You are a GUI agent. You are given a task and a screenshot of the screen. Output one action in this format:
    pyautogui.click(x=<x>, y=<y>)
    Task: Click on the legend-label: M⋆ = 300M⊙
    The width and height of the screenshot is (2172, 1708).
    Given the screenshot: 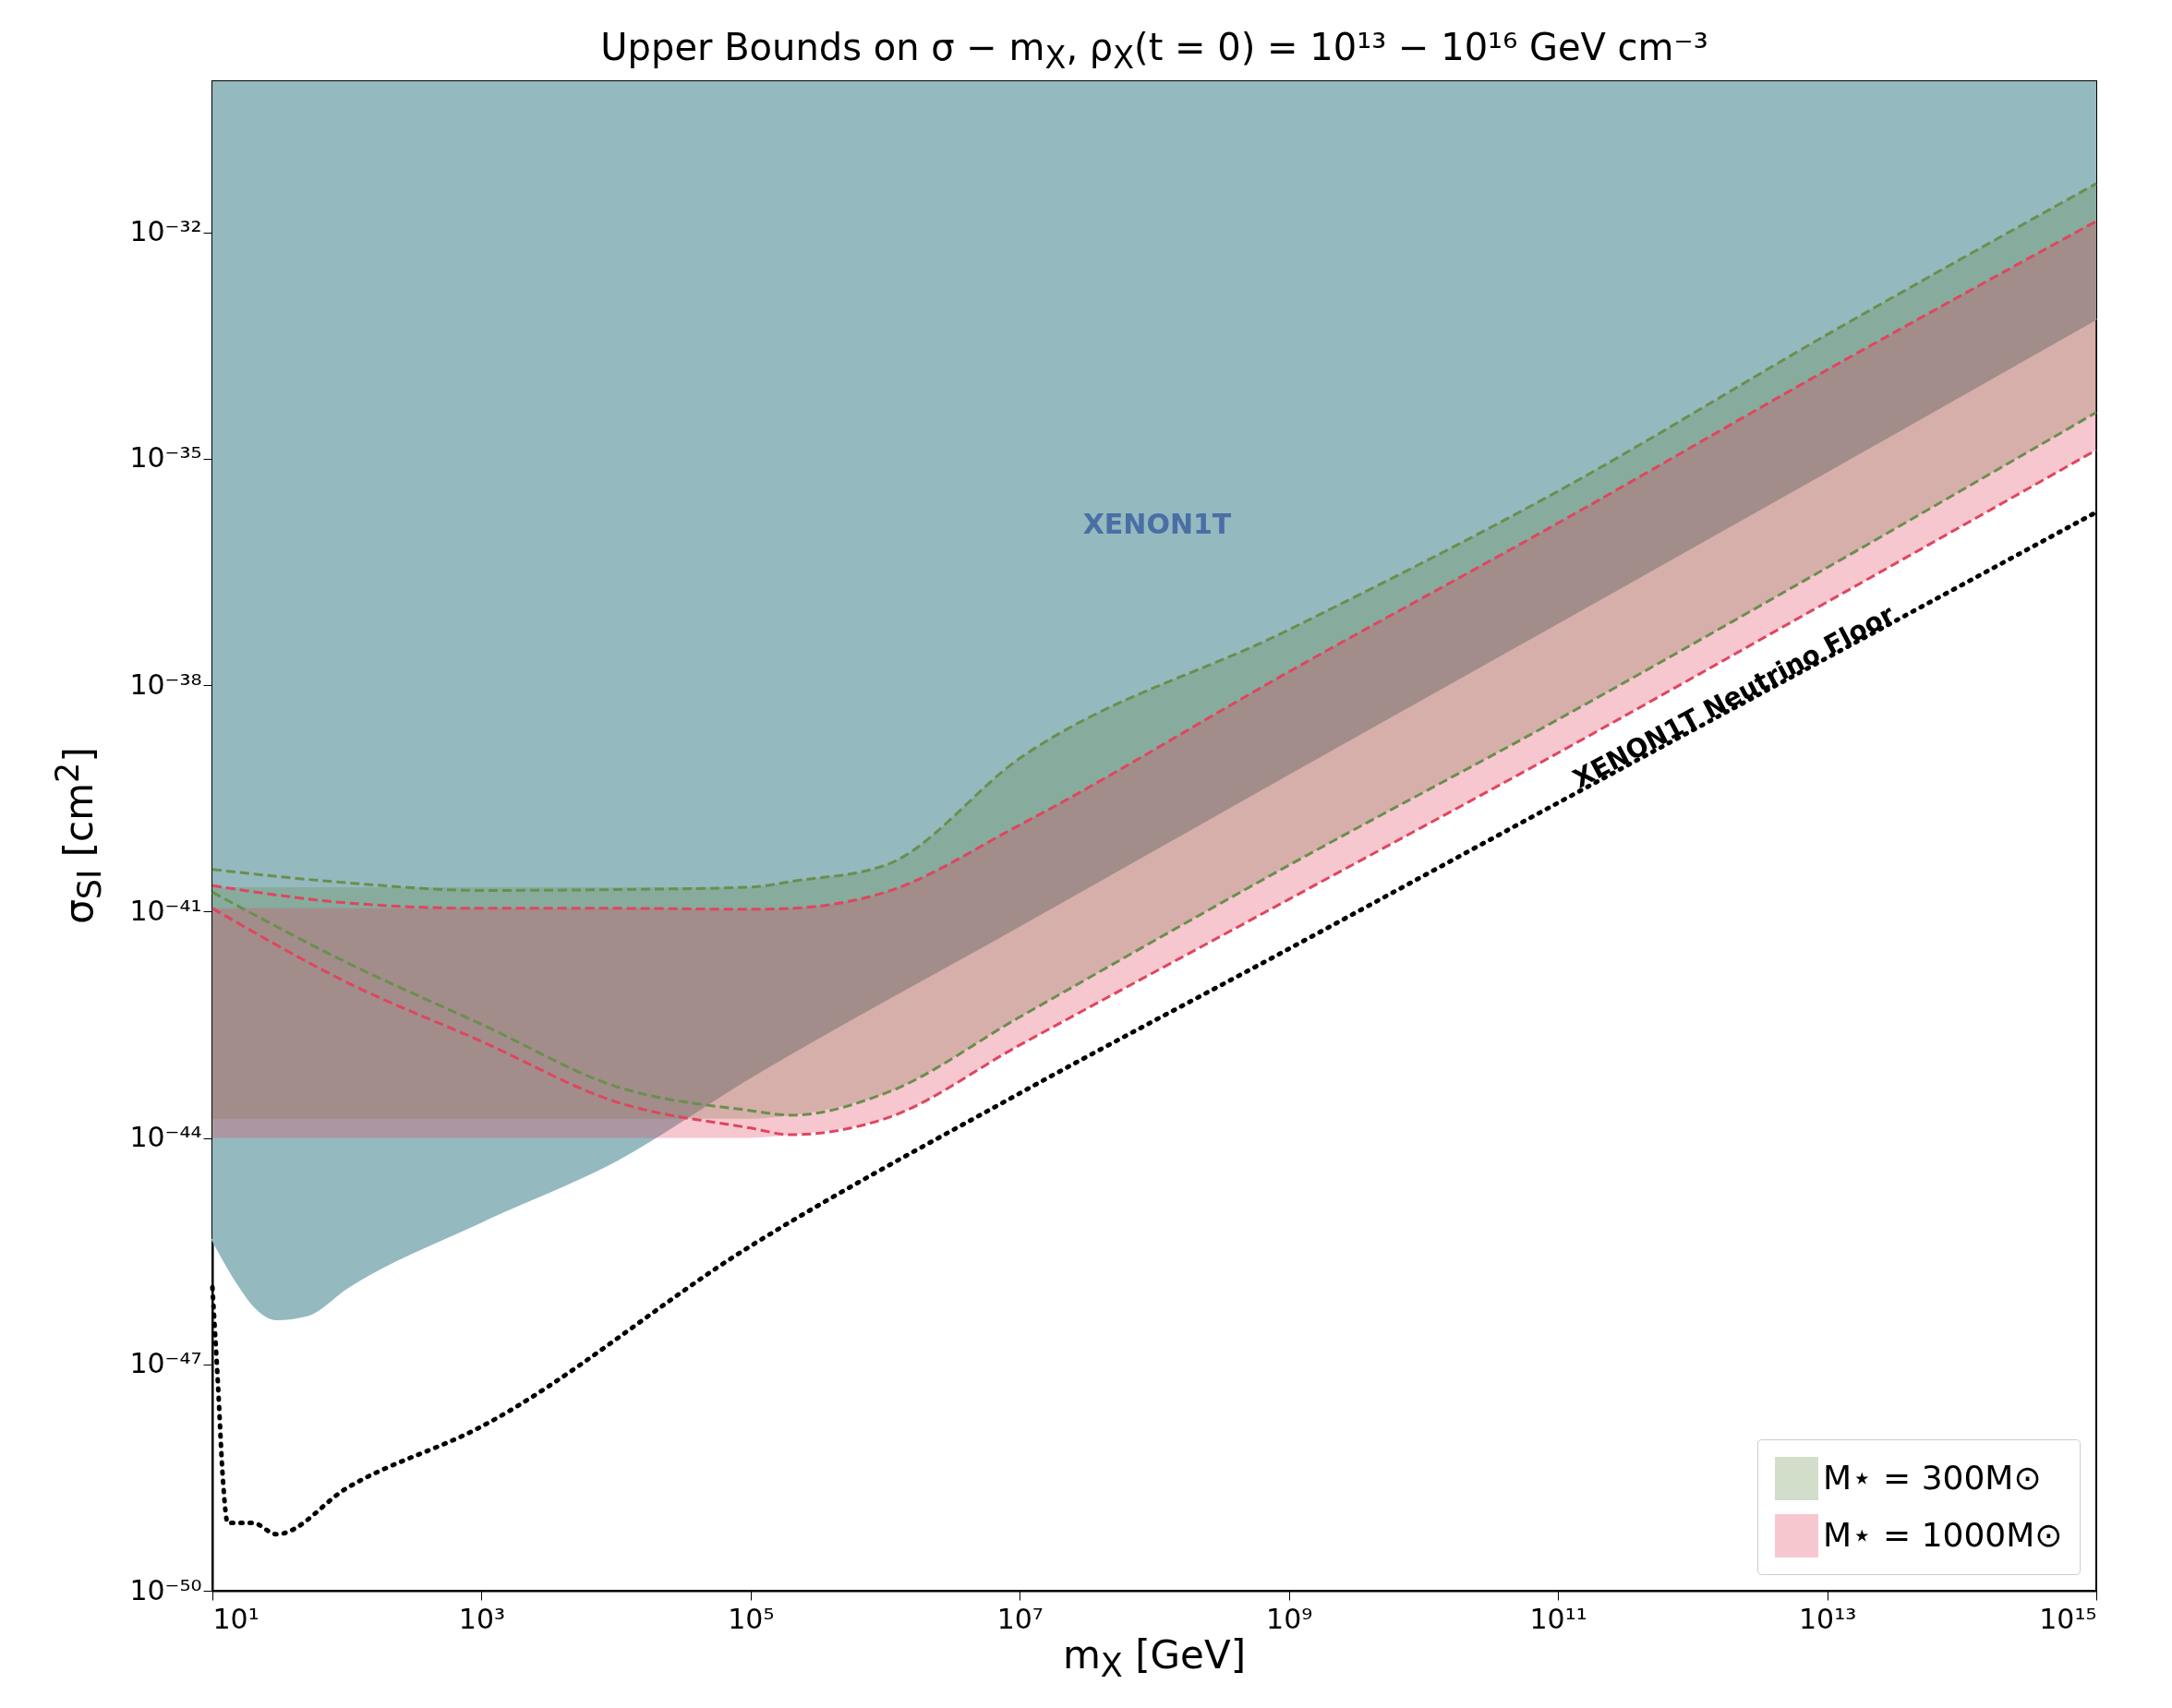 What is the action you would take?
    pyautogui.click(x=1932, y=1477)
    